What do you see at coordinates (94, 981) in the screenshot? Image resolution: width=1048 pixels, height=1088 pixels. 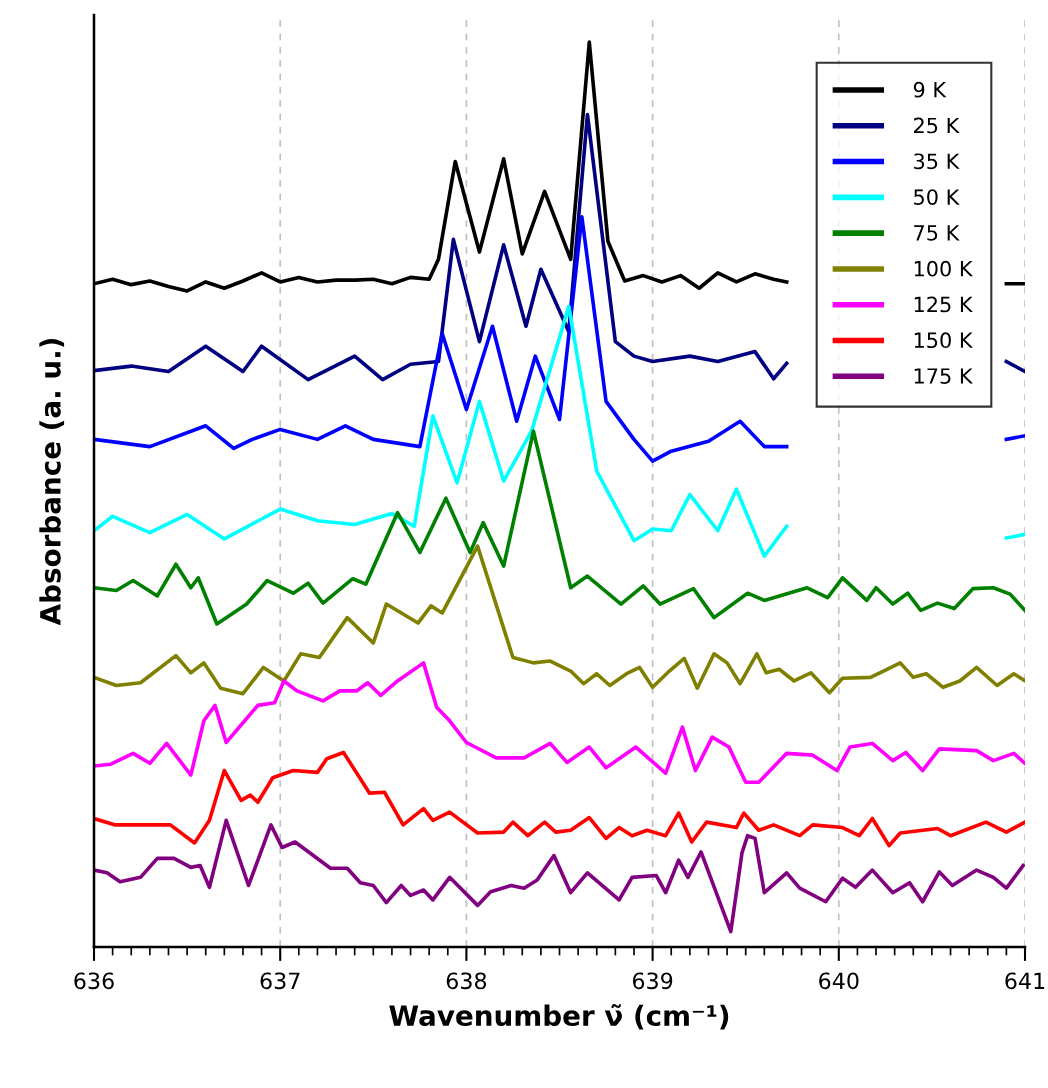 I see `x-tick-label: 636` at bounding box center [94, 981].